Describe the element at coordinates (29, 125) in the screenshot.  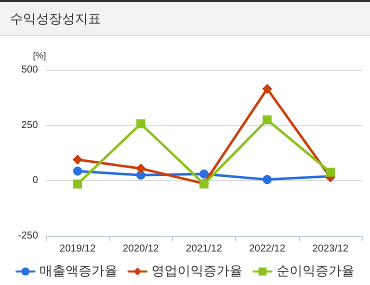
I see `y-tick-label: 250` at that location.